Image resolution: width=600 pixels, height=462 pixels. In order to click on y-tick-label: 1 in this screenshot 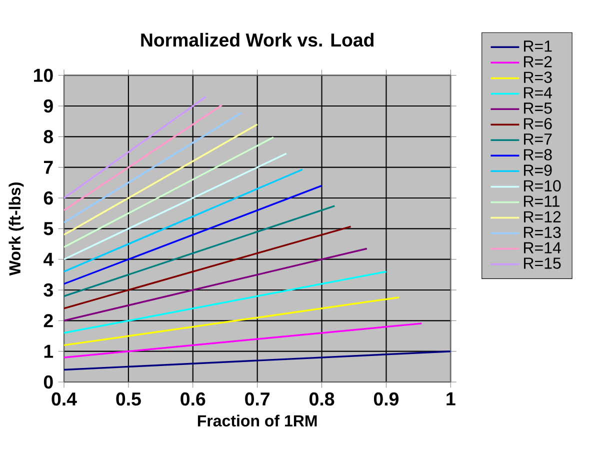, I will do `click(49, 351)`.